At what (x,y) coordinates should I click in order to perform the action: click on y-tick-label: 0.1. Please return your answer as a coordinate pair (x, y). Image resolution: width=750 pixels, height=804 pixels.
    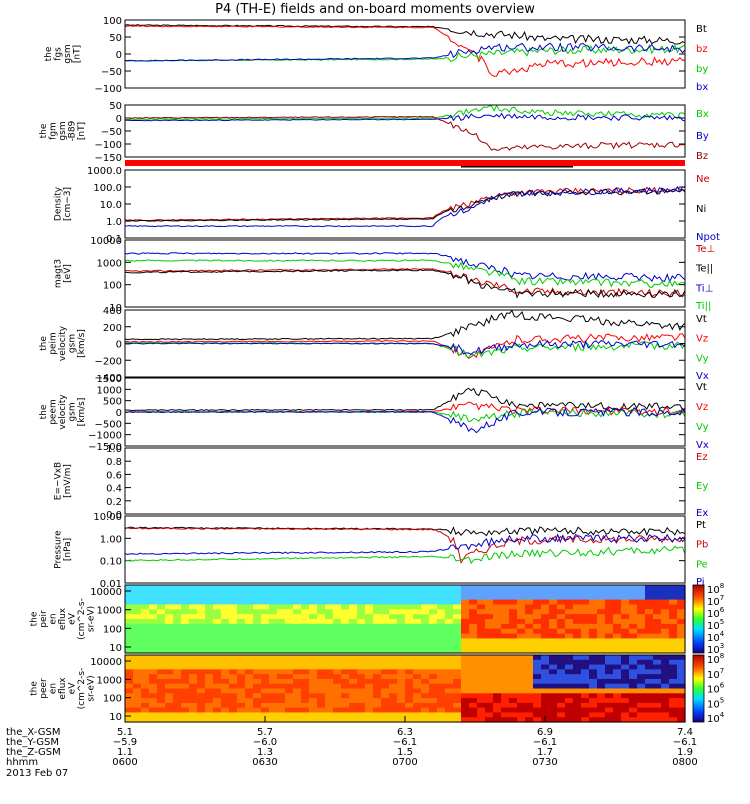
    Looking at the image, I should click on (114, 239).